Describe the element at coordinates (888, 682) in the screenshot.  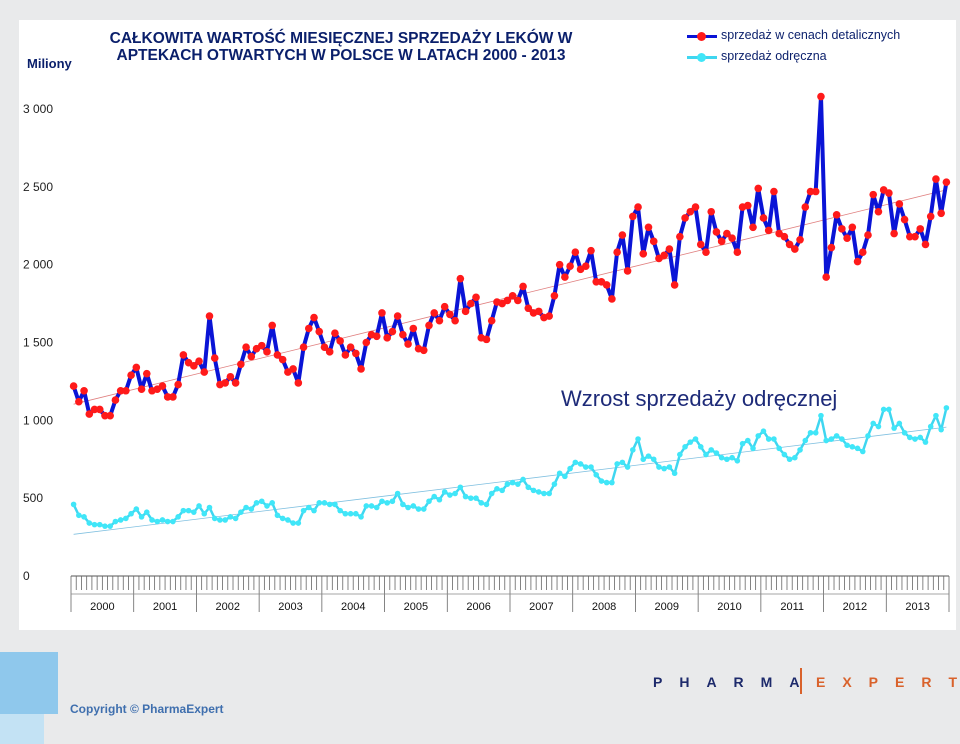
I see `brand-name-right: EXPERT` at that location.